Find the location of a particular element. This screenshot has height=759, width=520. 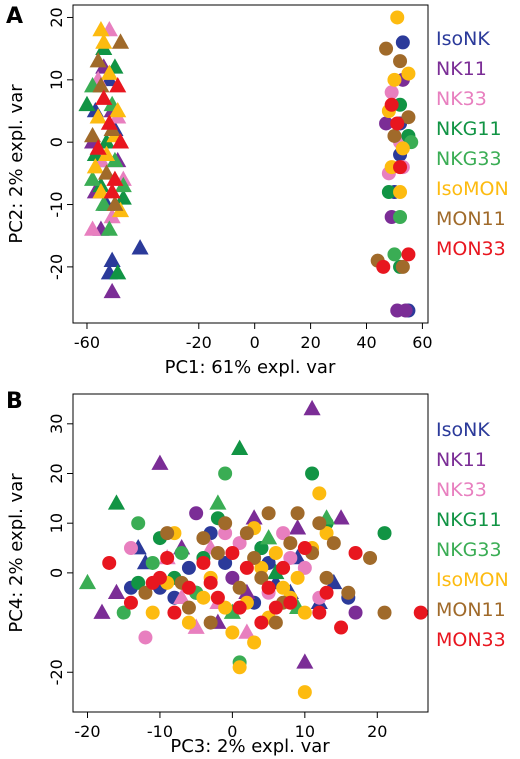

panel-b-y-axis-label: PC4: 2% expl. var is located at coordinates (16, 553).